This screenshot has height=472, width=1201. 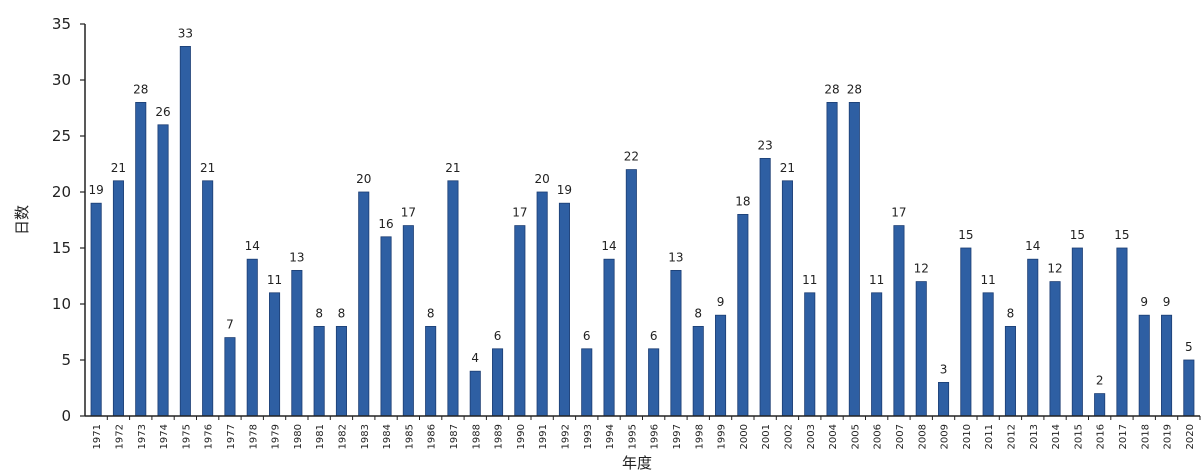 What do you see at coordinates (675, 257) in the screenshot?
I see `data-label-1997: 13` at bounding box center [675, 257].